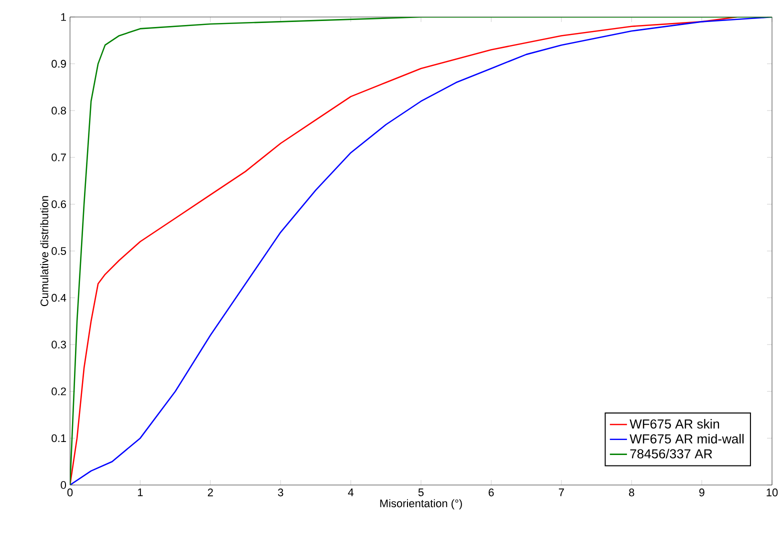 The width and height of the screenshot is (783, 533). What do you see at coordinates (281, 492) in the screenshot?
I see `x-tick-label: 3` at bounding box center [281, 492].